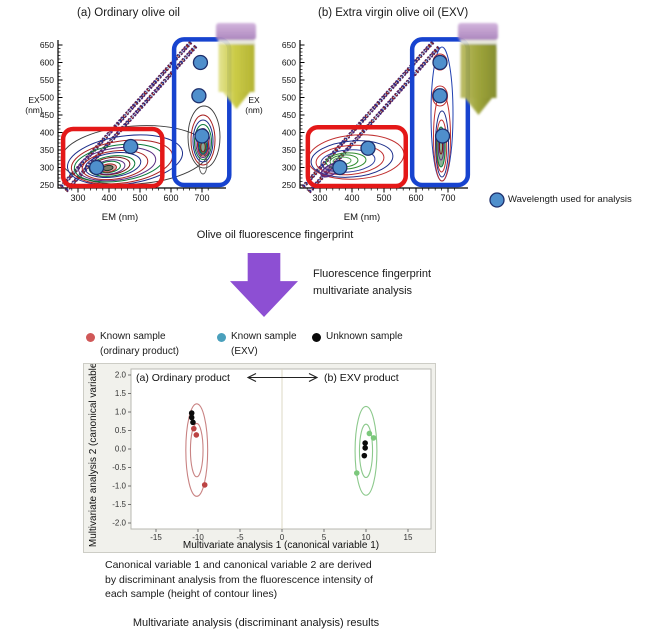 This screenshot has width=669, height=640. What do you see at coordinates (264, 344) in the screenshot?
I see `legend-label: Known sample (EXV)` at bounding box center [264, 344].